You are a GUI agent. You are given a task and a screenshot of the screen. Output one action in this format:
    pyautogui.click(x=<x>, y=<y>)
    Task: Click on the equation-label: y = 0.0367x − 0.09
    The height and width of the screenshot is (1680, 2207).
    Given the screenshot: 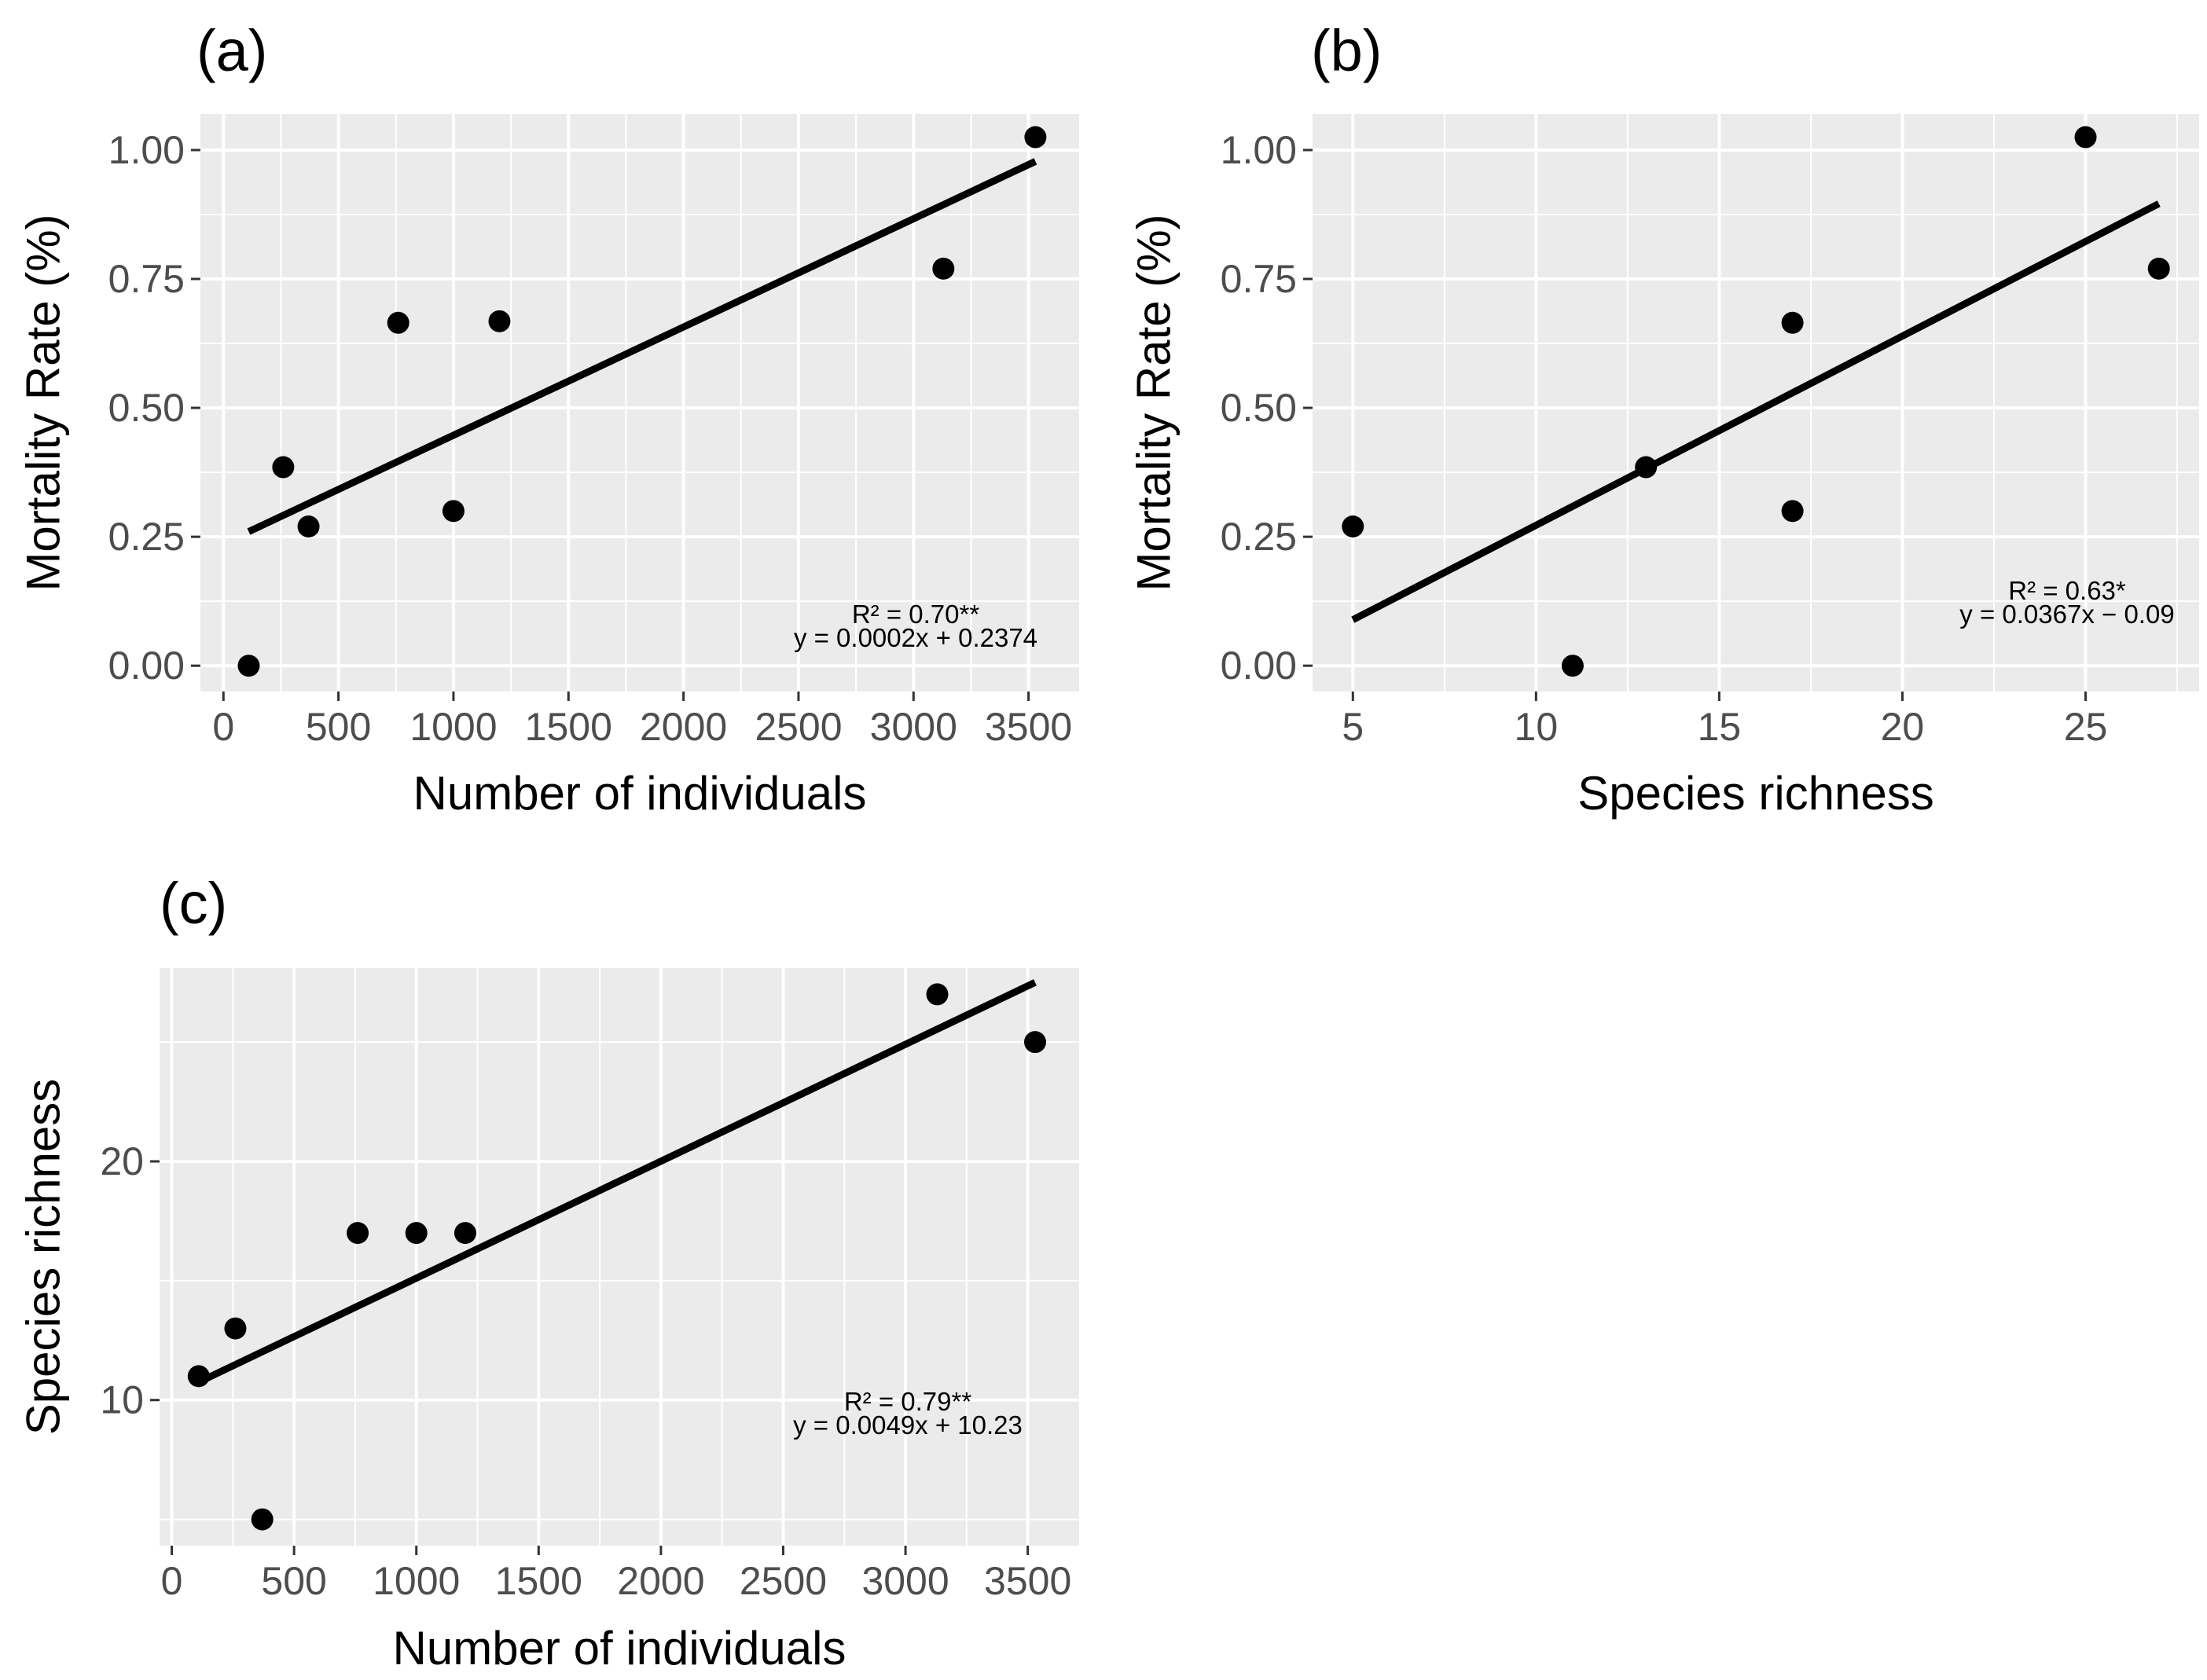 What is the action you would take?
    pyautogui.click(x=2066, y=614)
    